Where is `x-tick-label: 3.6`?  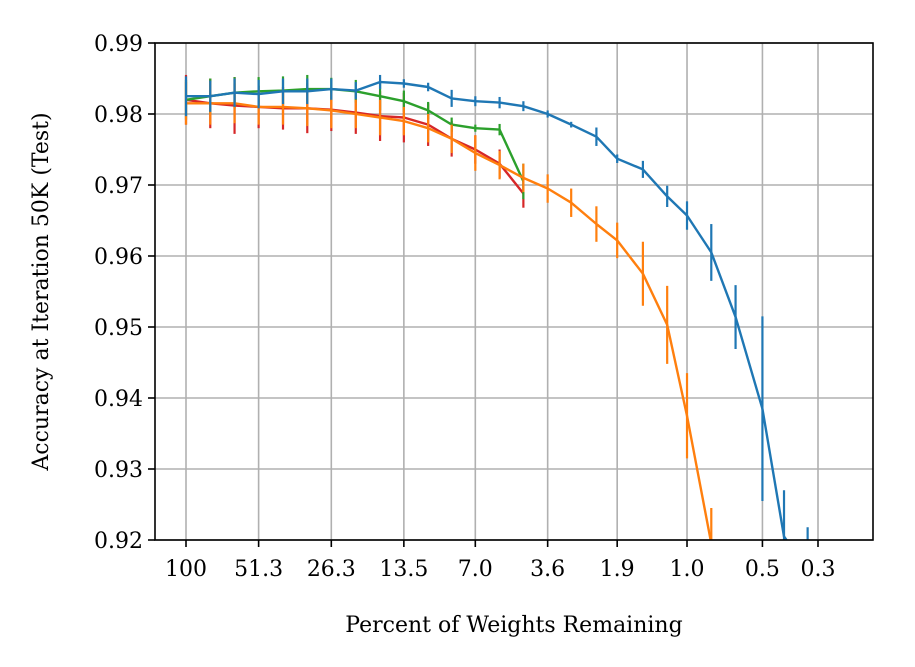
x-tick-label: 3.6 is located at coordinates (547, 569).